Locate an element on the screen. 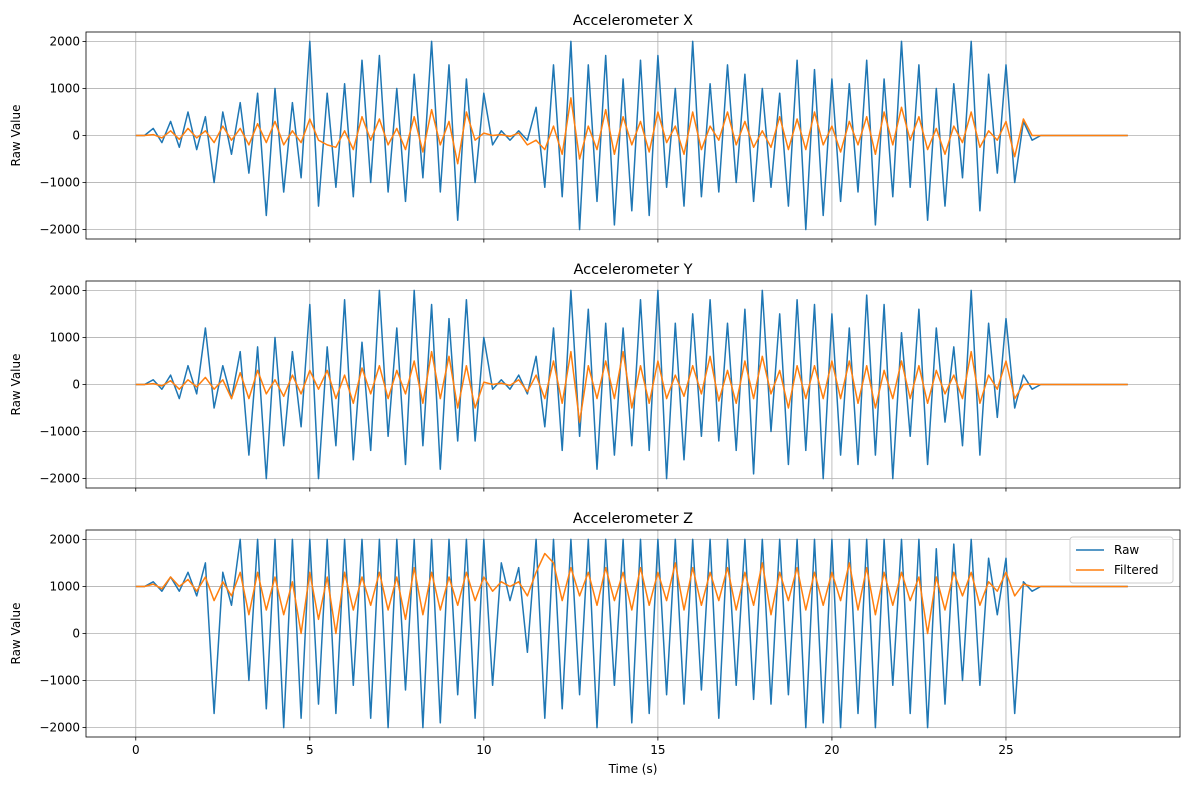  x-tick-label: 15 is located at coordinates (657, 750).